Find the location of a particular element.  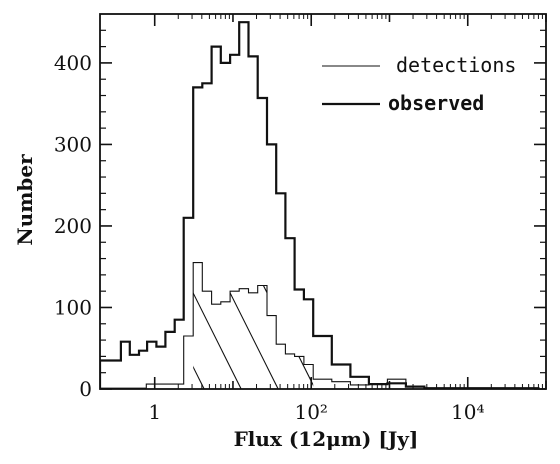

y-axis-title: Number is located at coordinates (25, 200).